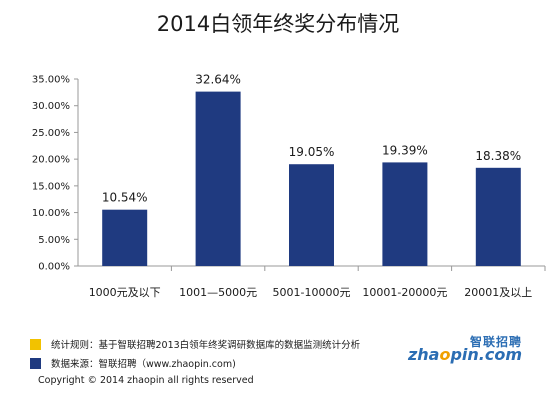 The image size is (556, 401). I want to click on x-tick-label: 1000元及以下, so click(125, 292).